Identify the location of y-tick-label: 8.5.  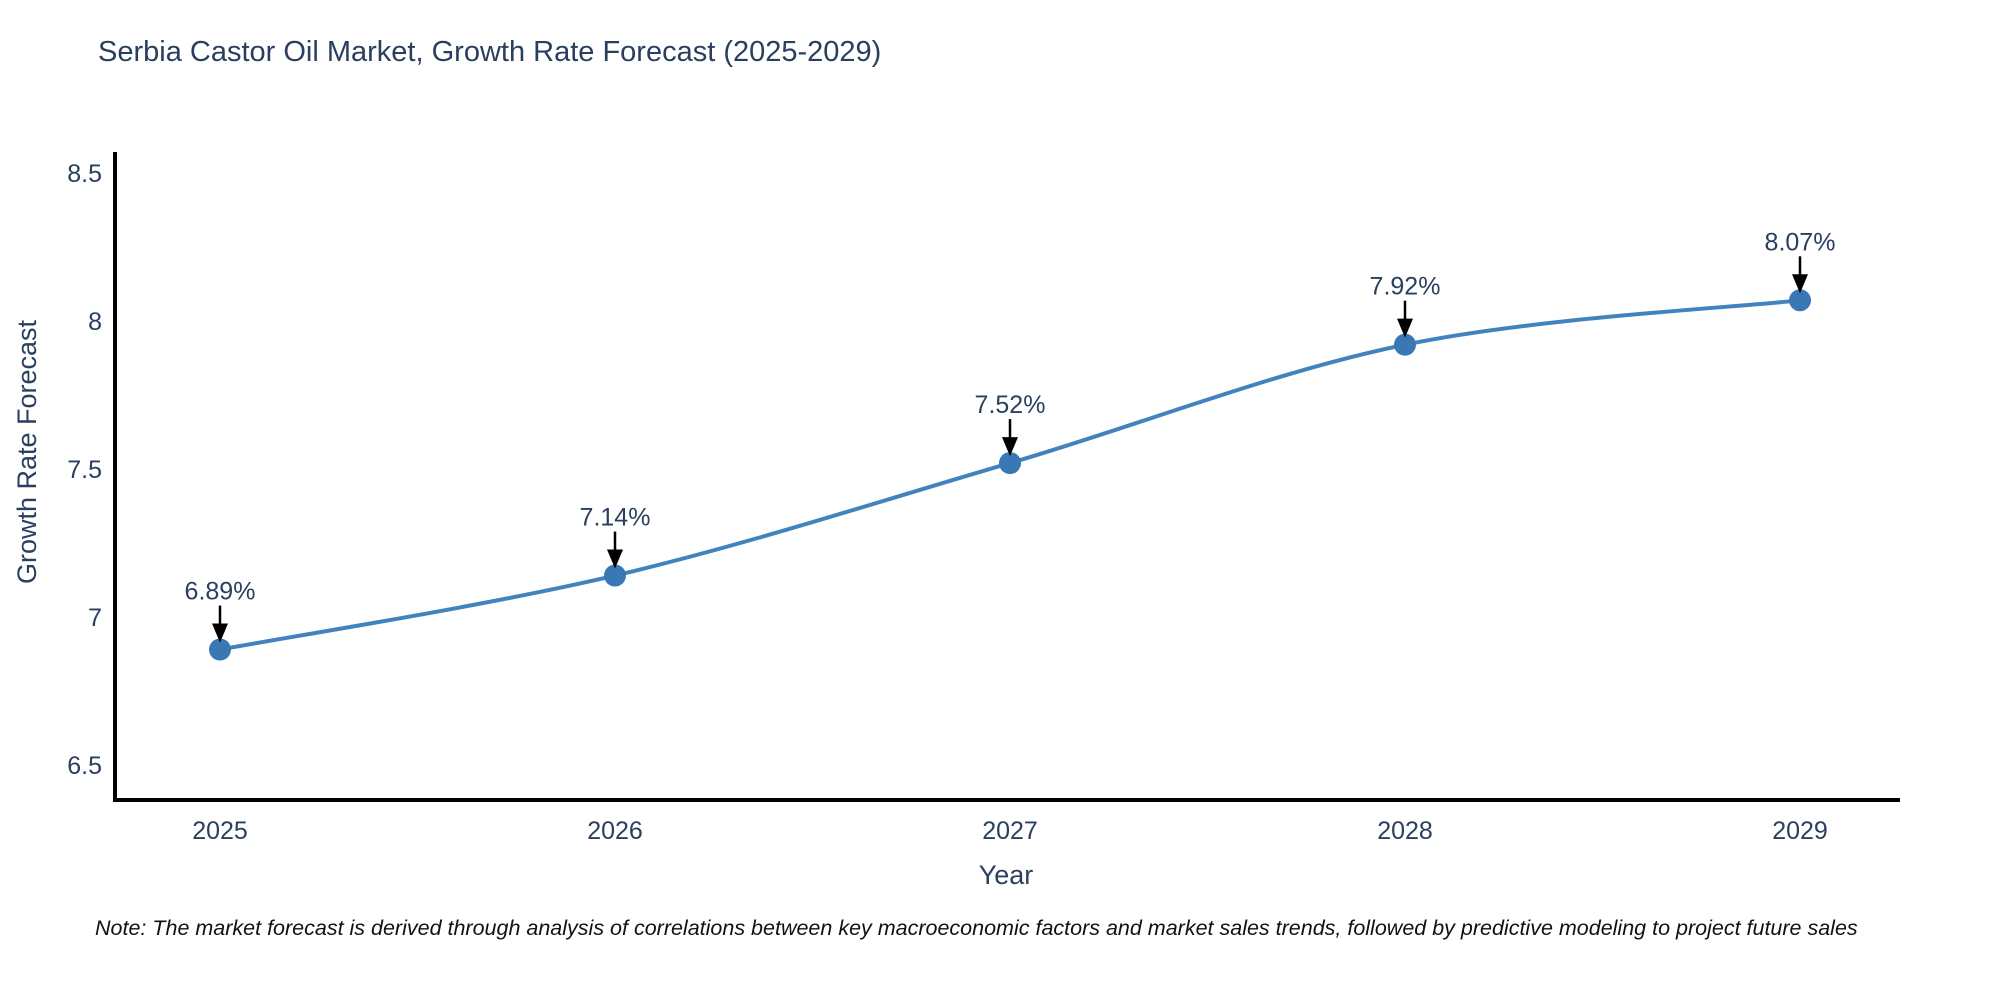
(84, 174).